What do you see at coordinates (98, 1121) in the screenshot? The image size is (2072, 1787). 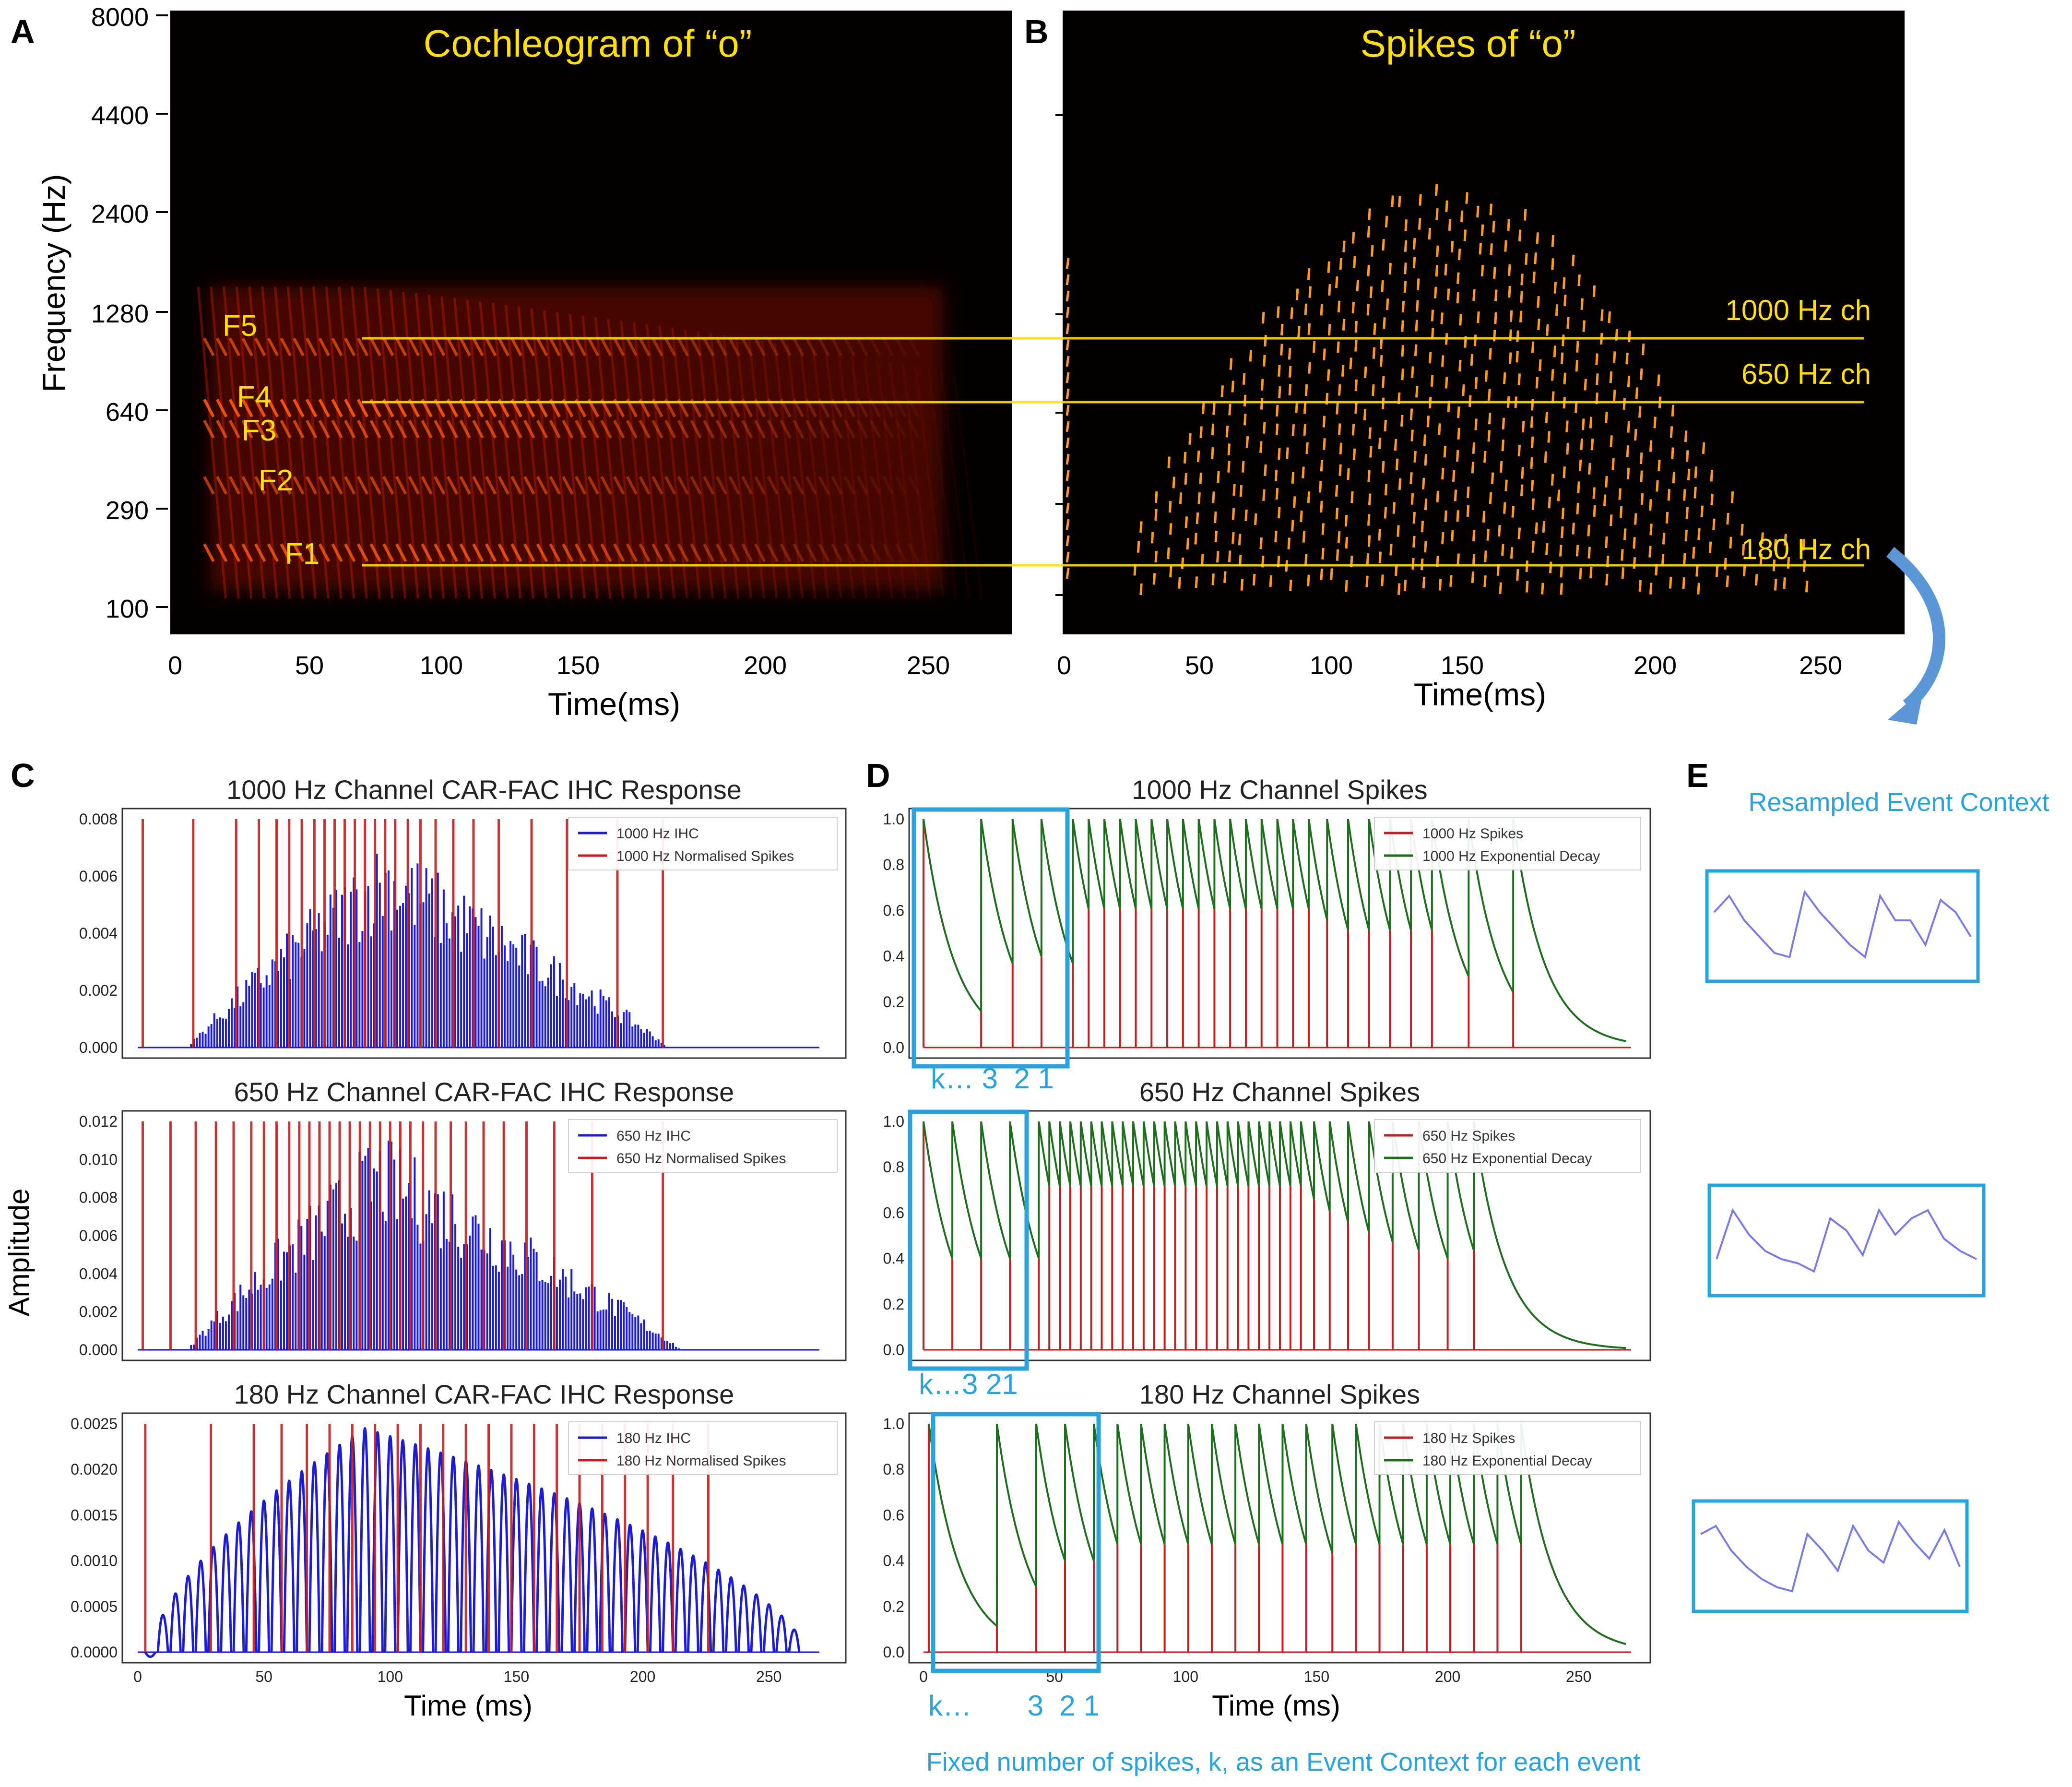 I see `ihc-ytick-label: 0.012` at bounding box center [98, 1121].